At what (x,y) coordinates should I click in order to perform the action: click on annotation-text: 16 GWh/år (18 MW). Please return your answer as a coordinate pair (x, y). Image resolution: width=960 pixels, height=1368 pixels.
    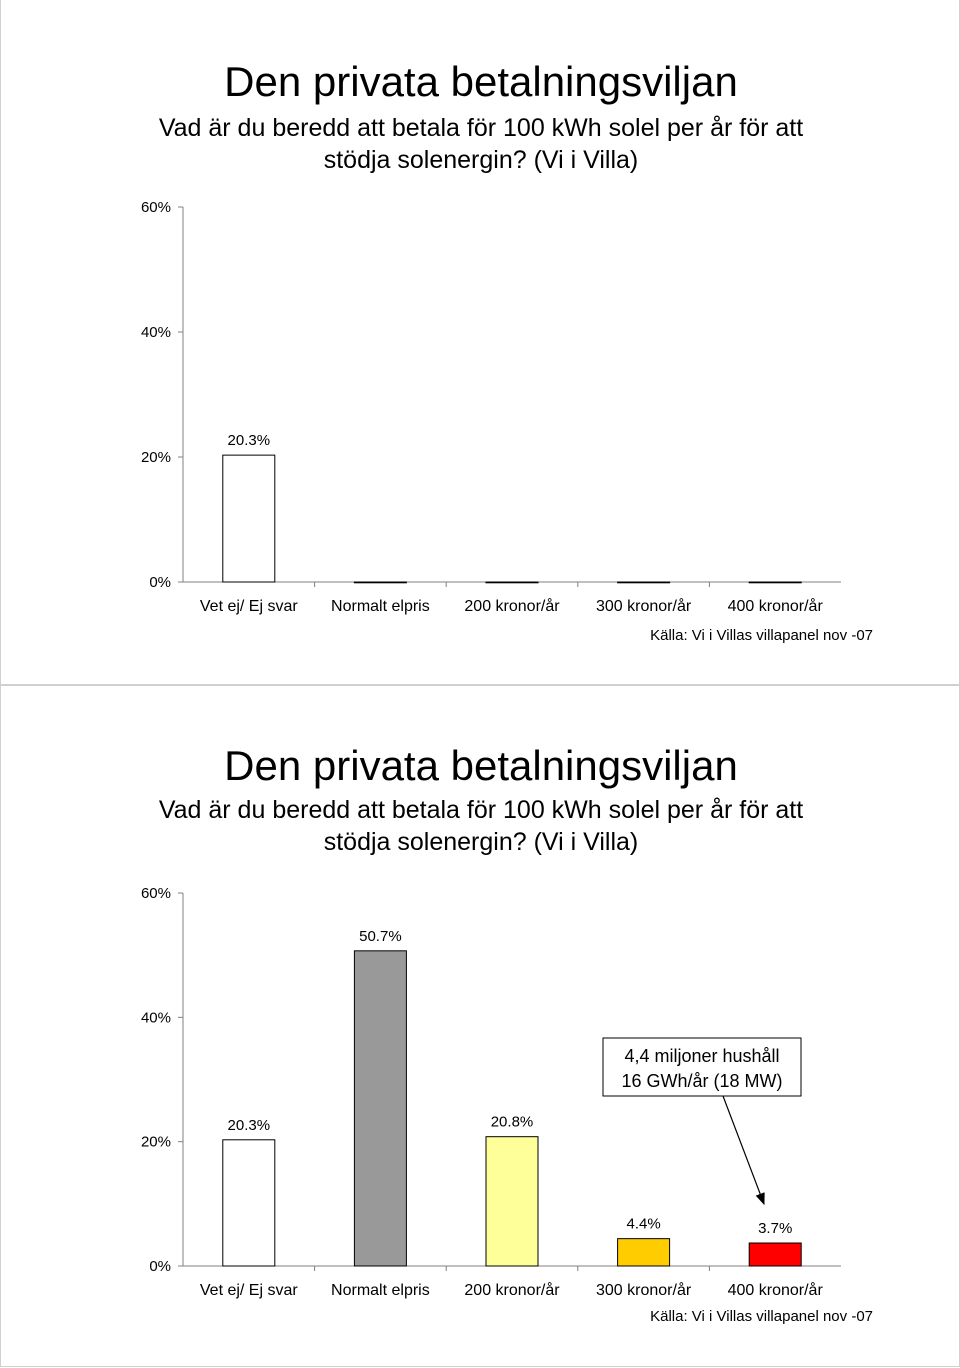
    Looking at the image, I should click on (701, 1081).